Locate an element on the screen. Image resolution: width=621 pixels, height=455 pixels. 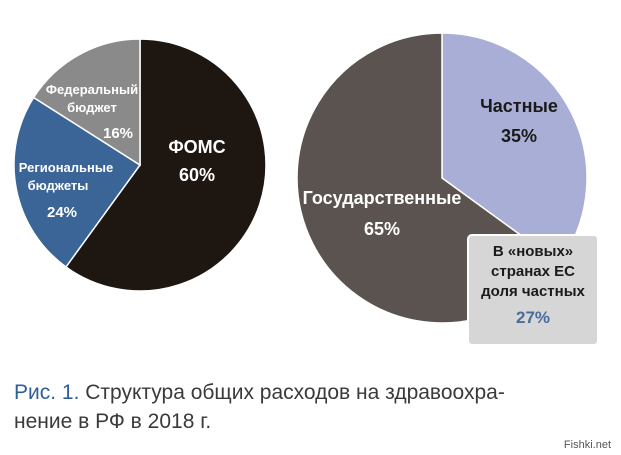
regional-label-line2: бюджеты is located at coordinates (58, 185).